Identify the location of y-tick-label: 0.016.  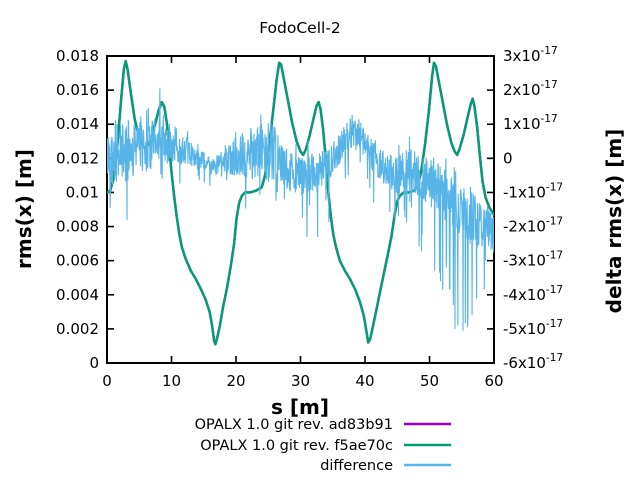
(77, 90).